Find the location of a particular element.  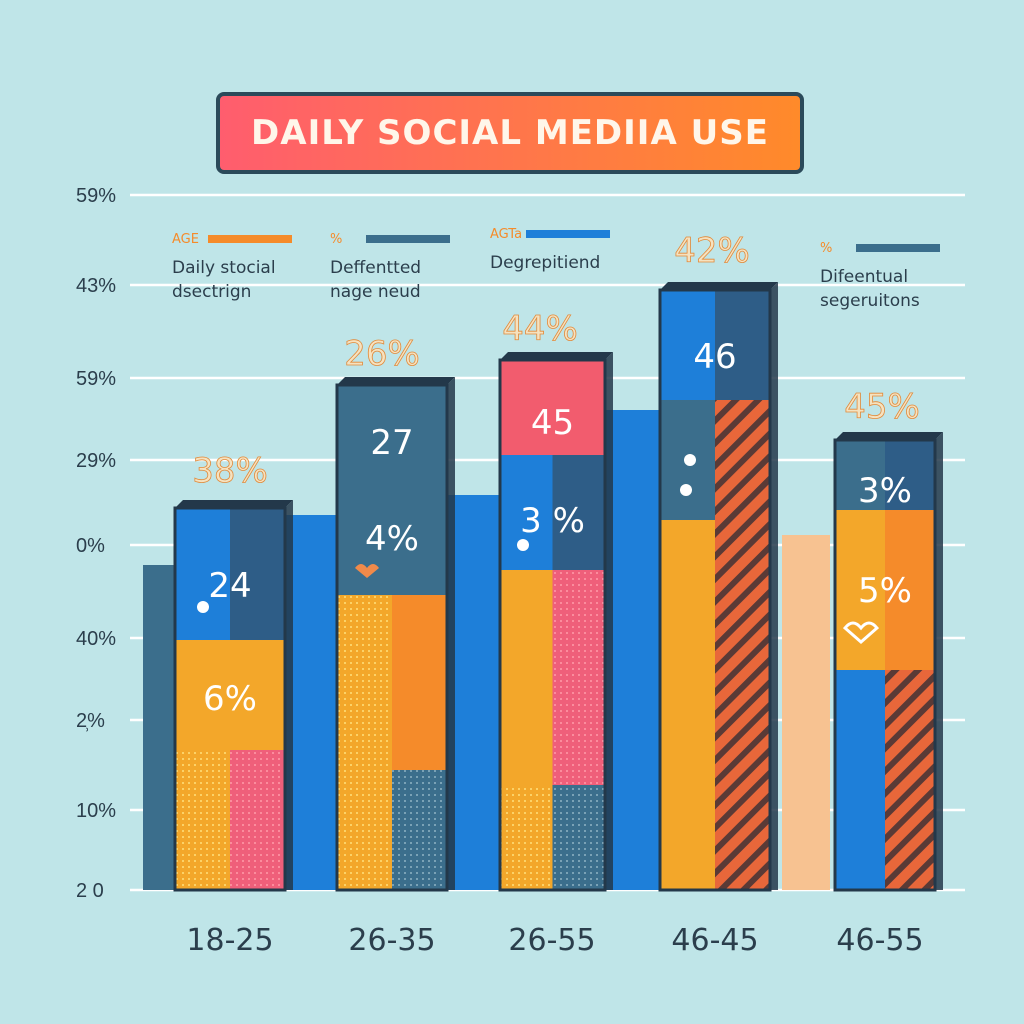

x-tick-label: 18-25 is located at coordinates (229, 940).